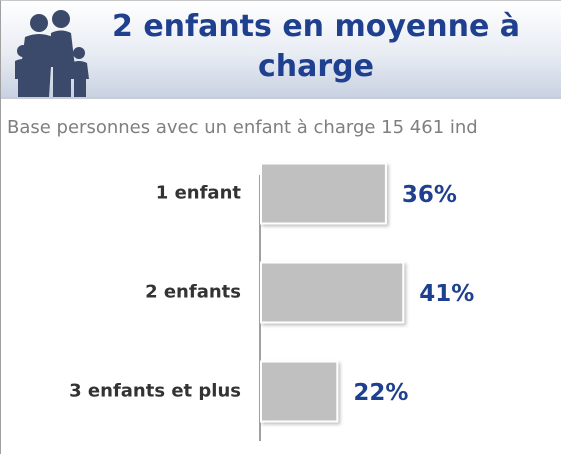  Describe the element at coordinates (52, 53) in the screenshot. I see `family-icon` at that location.